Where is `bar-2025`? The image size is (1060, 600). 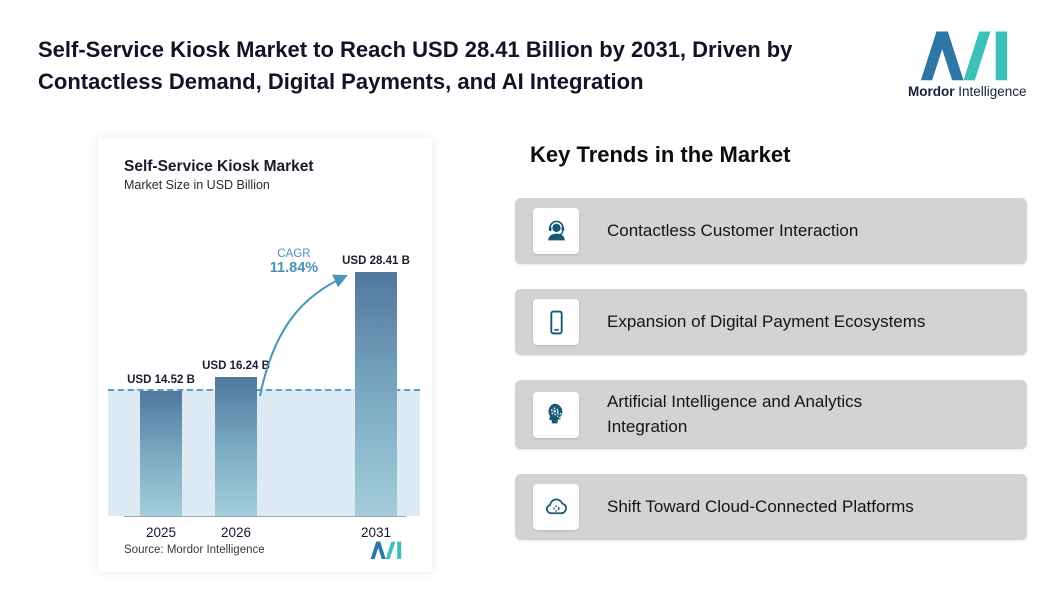 bar-2025 is located at coordinates (161, 453).